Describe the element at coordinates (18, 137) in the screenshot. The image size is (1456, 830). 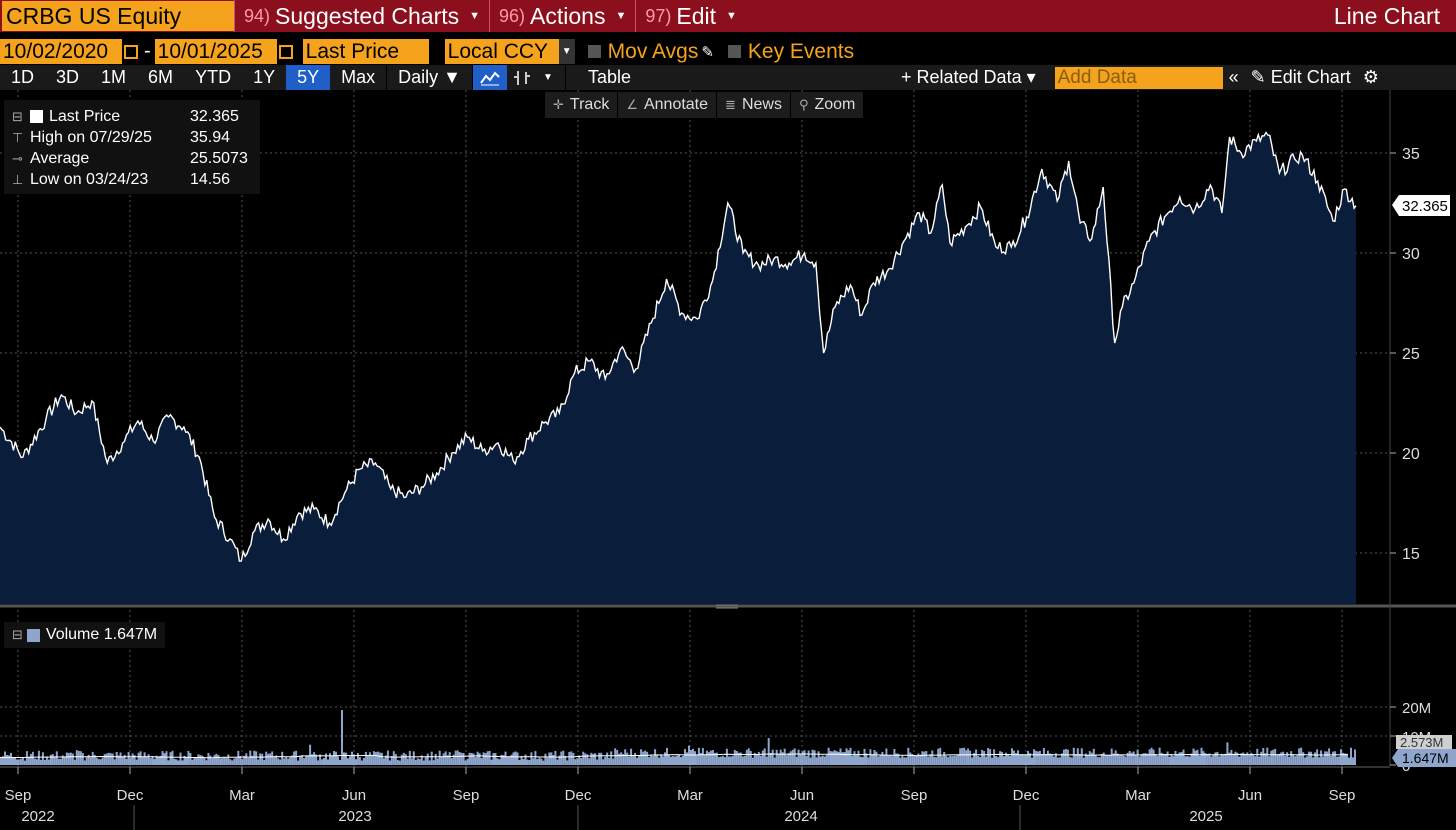
I see `high-marker-icon: ⊤` at that location.